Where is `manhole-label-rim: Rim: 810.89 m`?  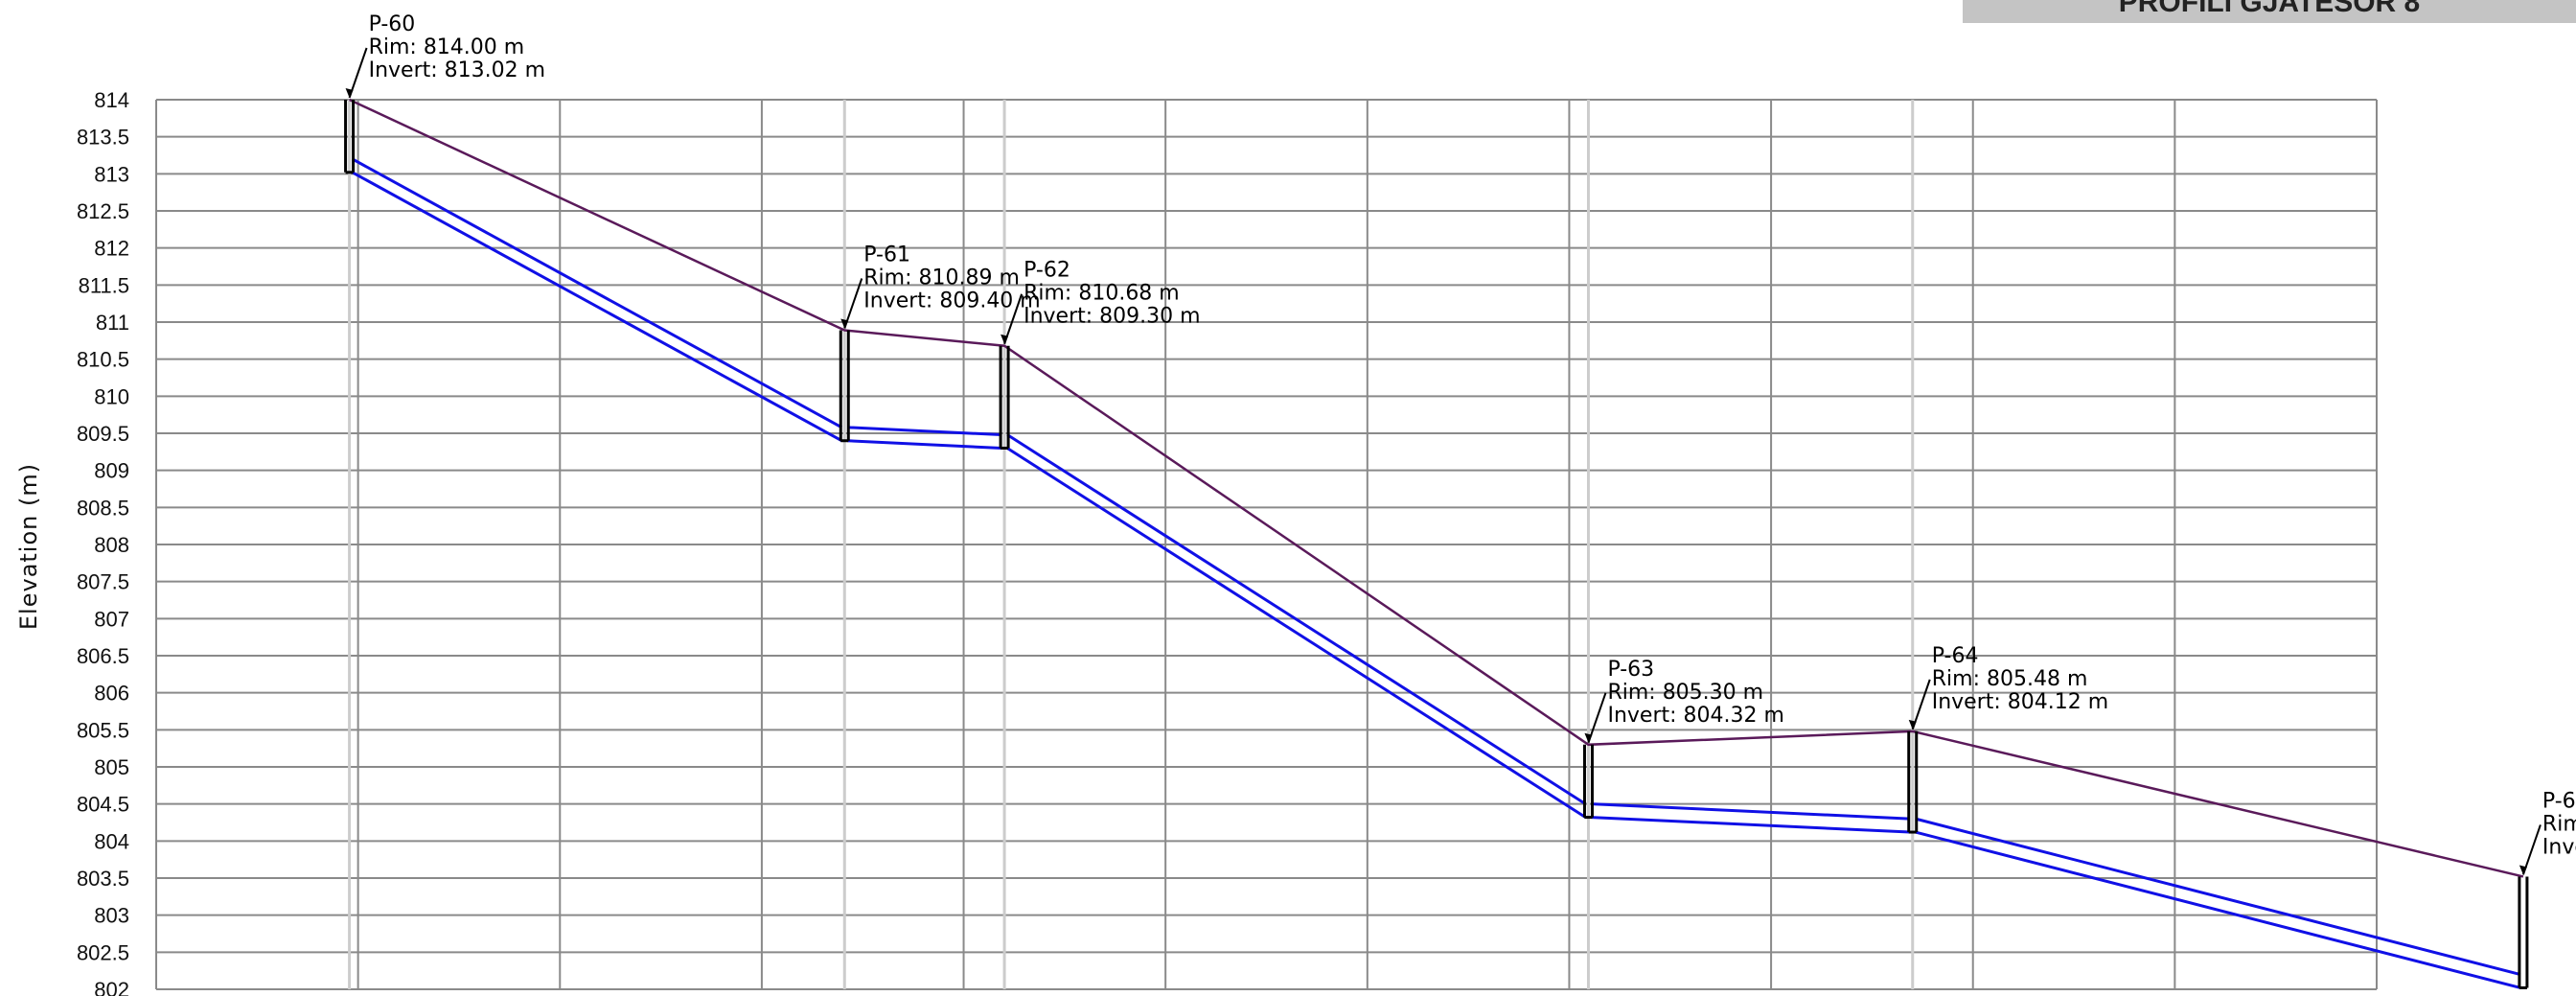 manhole-label-rim: Rim: 810.89 m is located at coordinates (941, 278).